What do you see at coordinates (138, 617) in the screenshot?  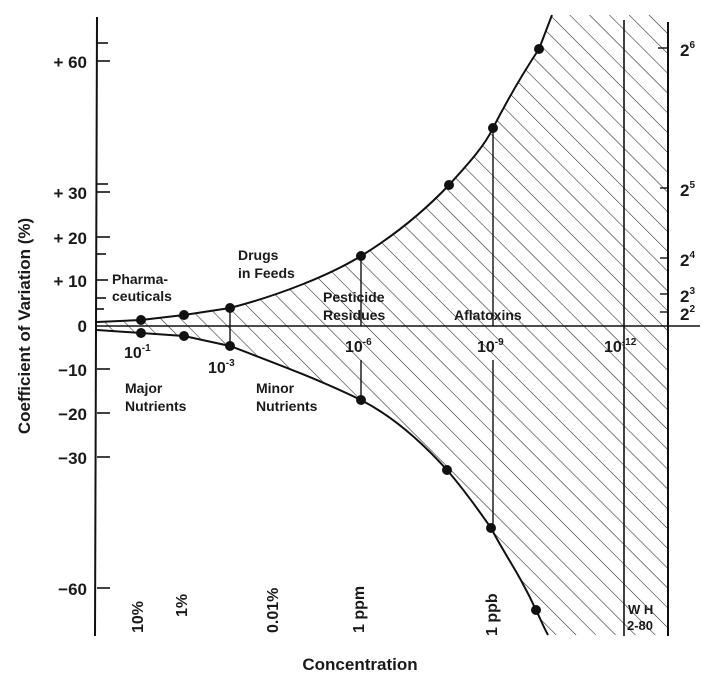 I see `svg-text: 10%` at bounding box center [138, 617].